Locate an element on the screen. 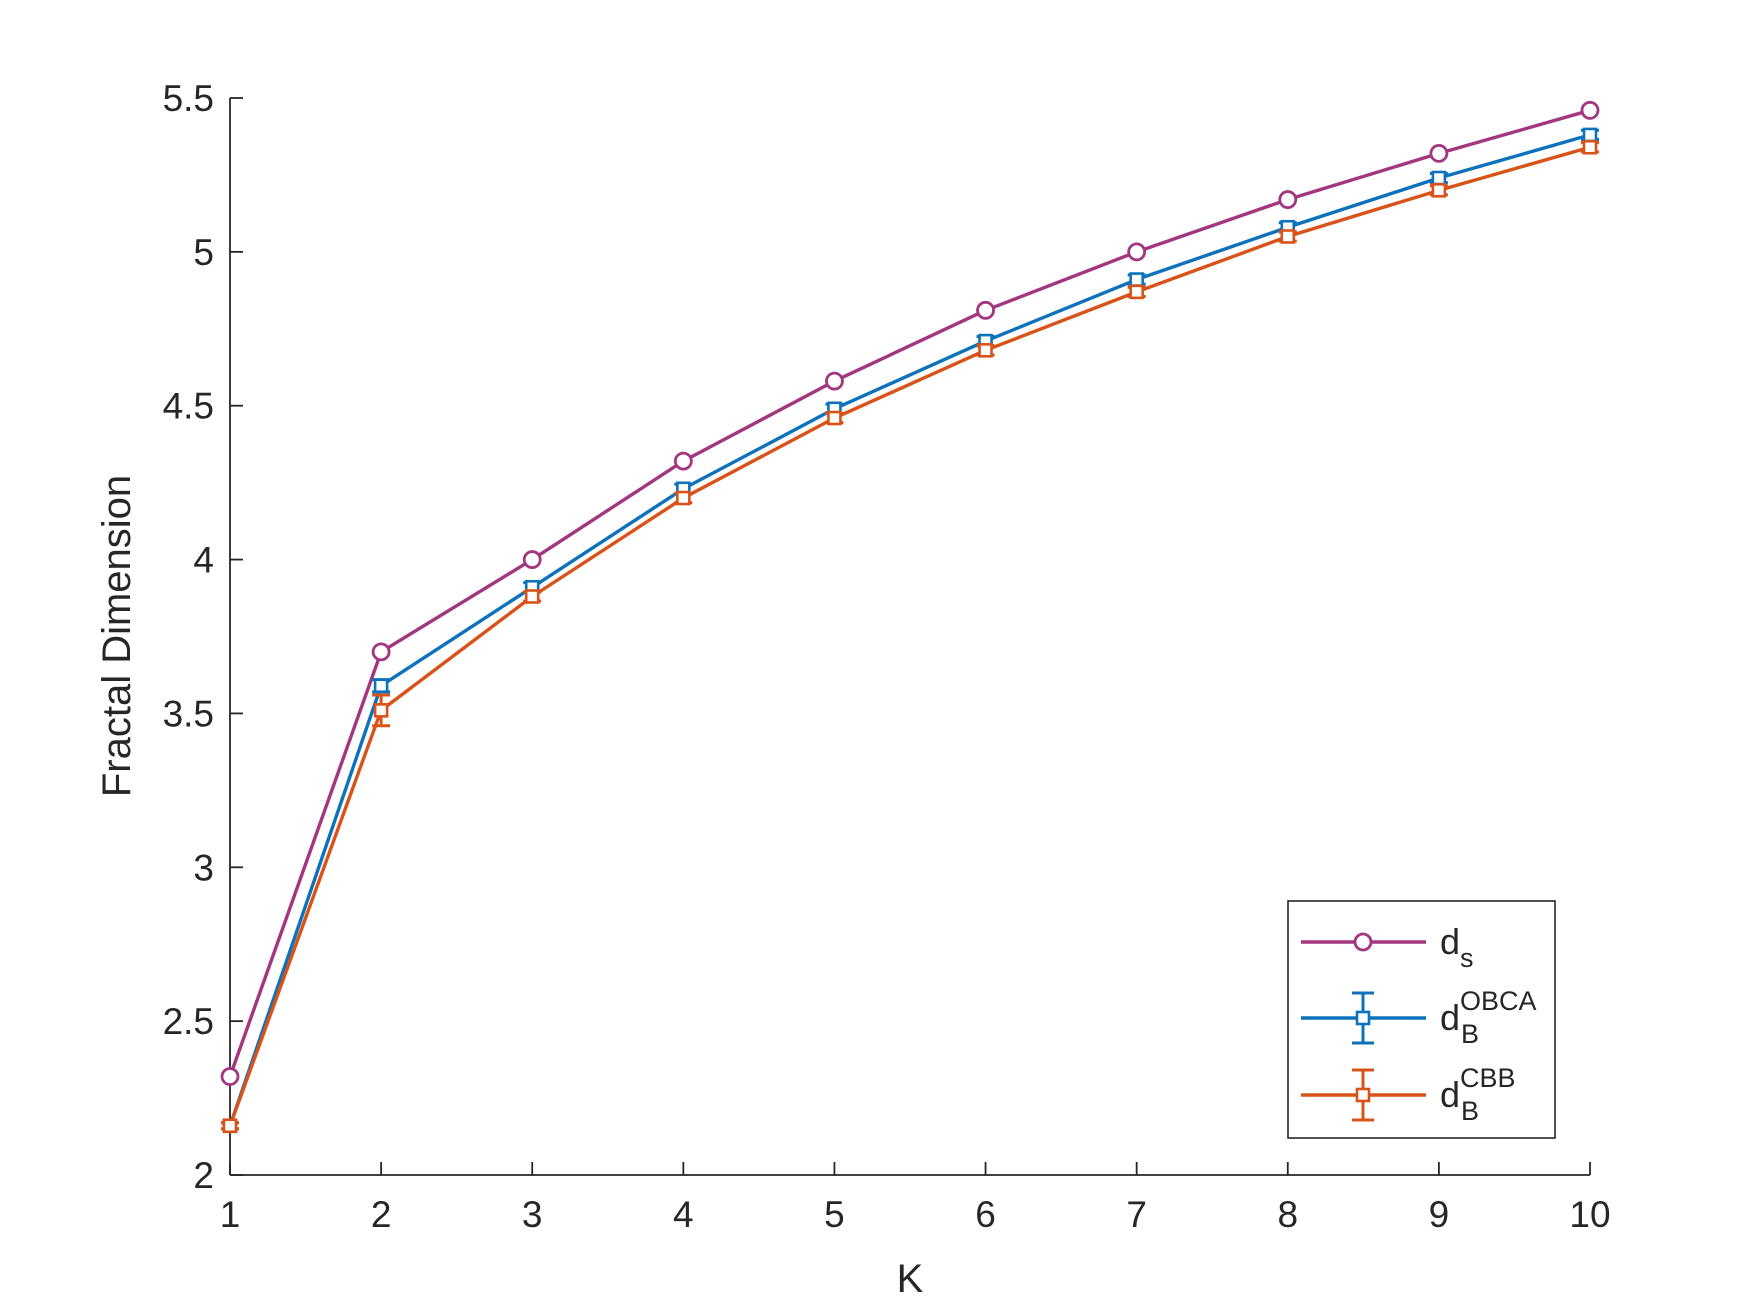  y-axis-title: Fractal Dimension is located at coordinates (117, 636).